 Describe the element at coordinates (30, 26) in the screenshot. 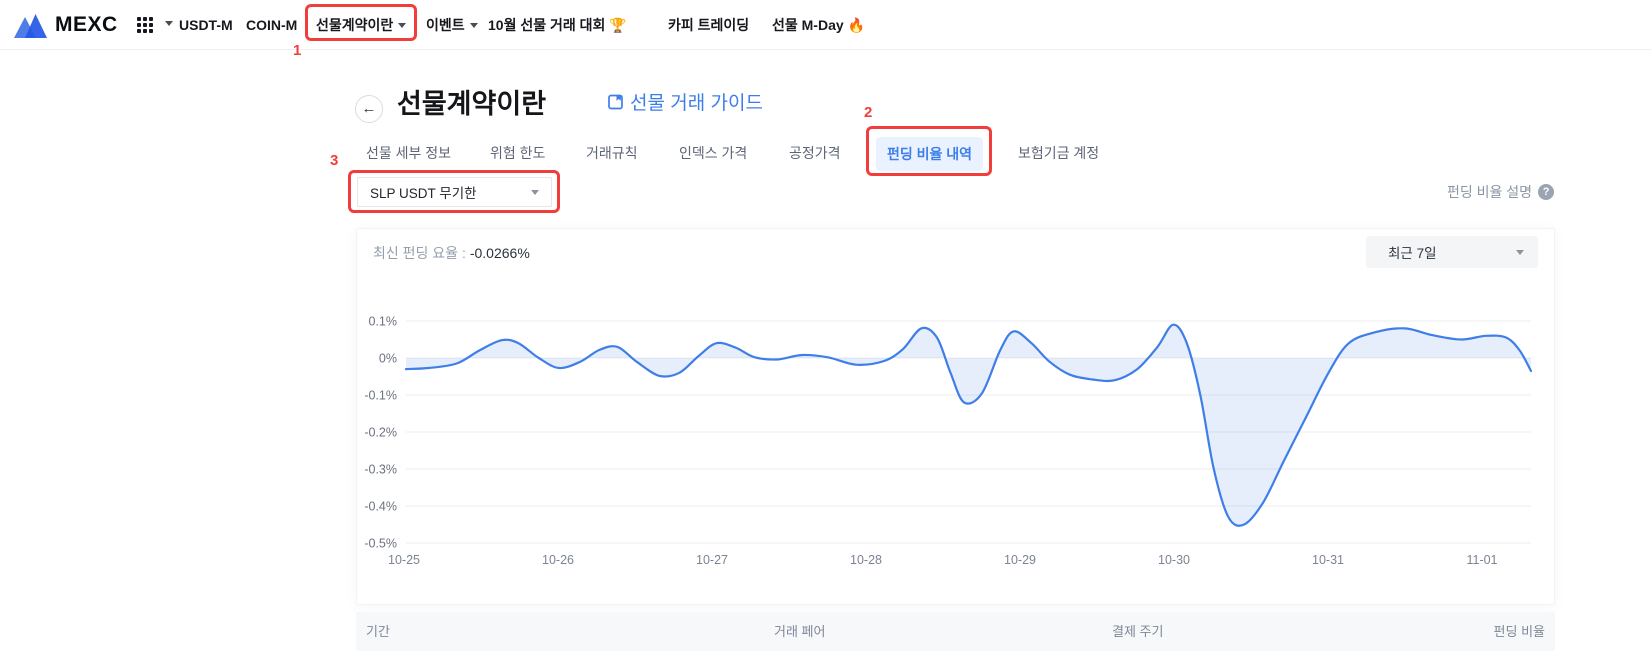

I see `mexc-mountain-icon` at that location.